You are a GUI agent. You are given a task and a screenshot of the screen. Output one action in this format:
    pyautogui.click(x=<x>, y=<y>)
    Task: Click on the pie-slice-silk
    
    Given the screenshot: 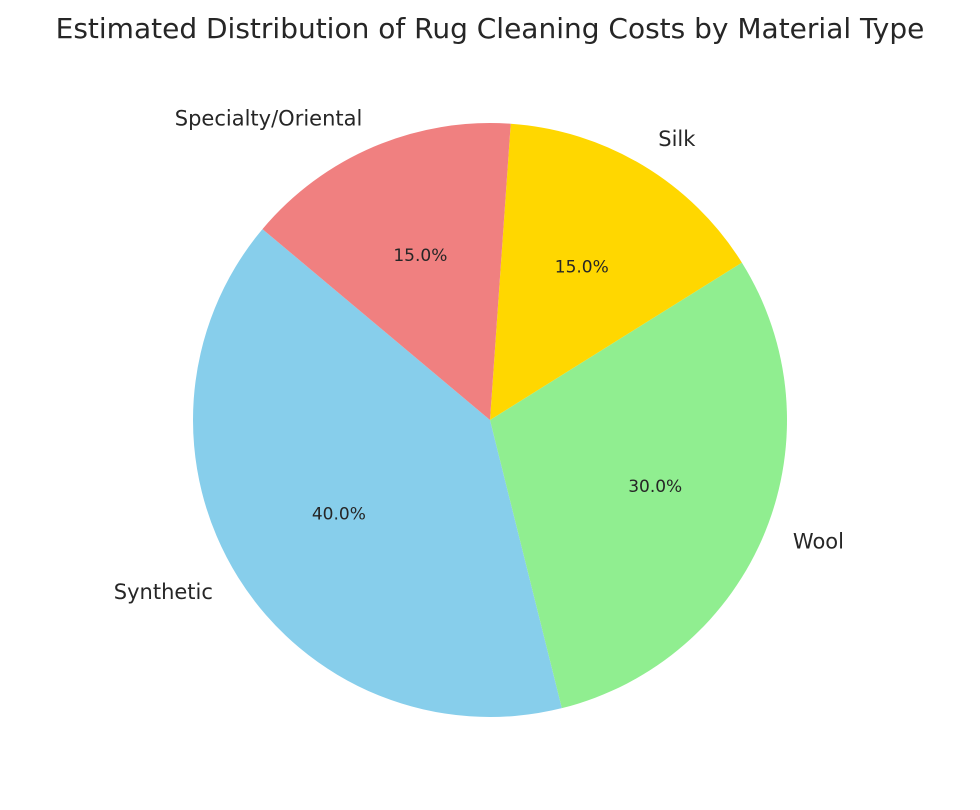 What is the action you would take?
    pyautogui.click(x=616, y=271)
    